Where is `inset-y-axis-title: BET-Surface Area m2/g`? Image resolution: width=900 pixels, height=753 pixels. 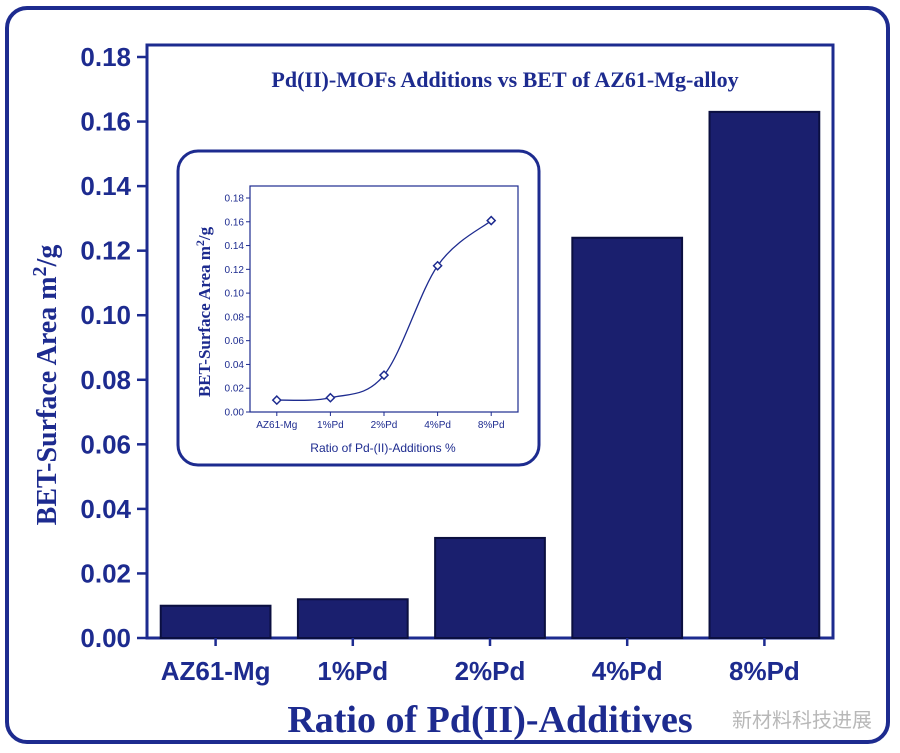 inset-y-axis-title: BET-Surface Area m2/g is located at coordinates (203, 311).